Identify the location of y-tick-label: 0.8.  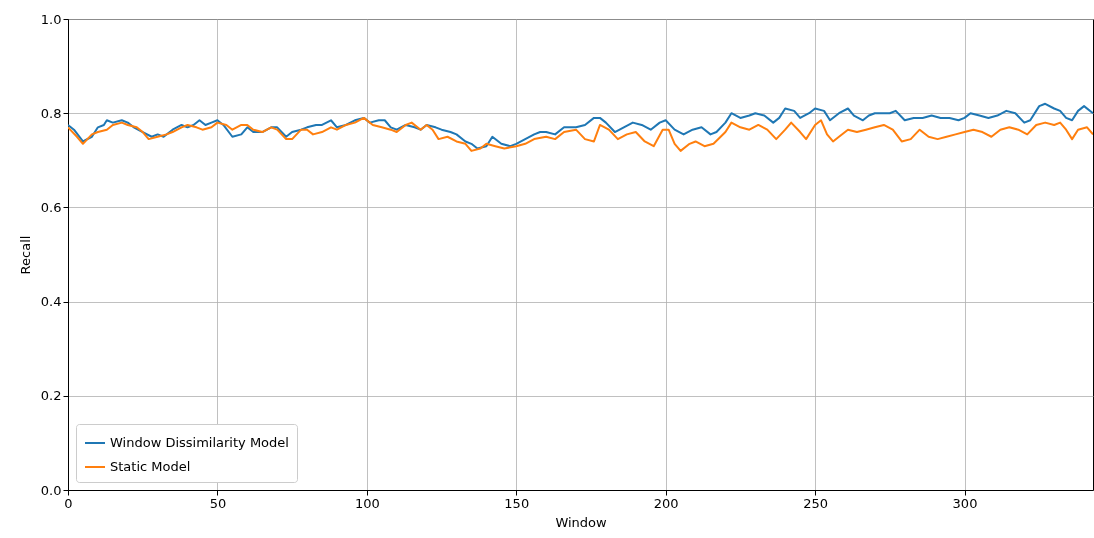
(51, 113).